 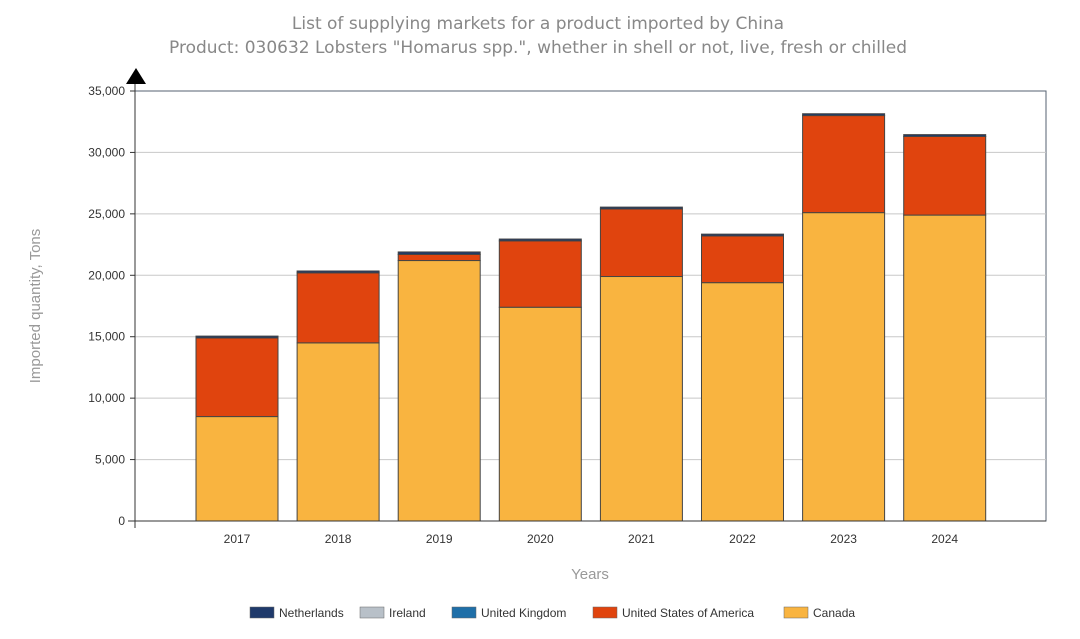 I want to click on bar-canada-2024, so click(x=945, y=368).